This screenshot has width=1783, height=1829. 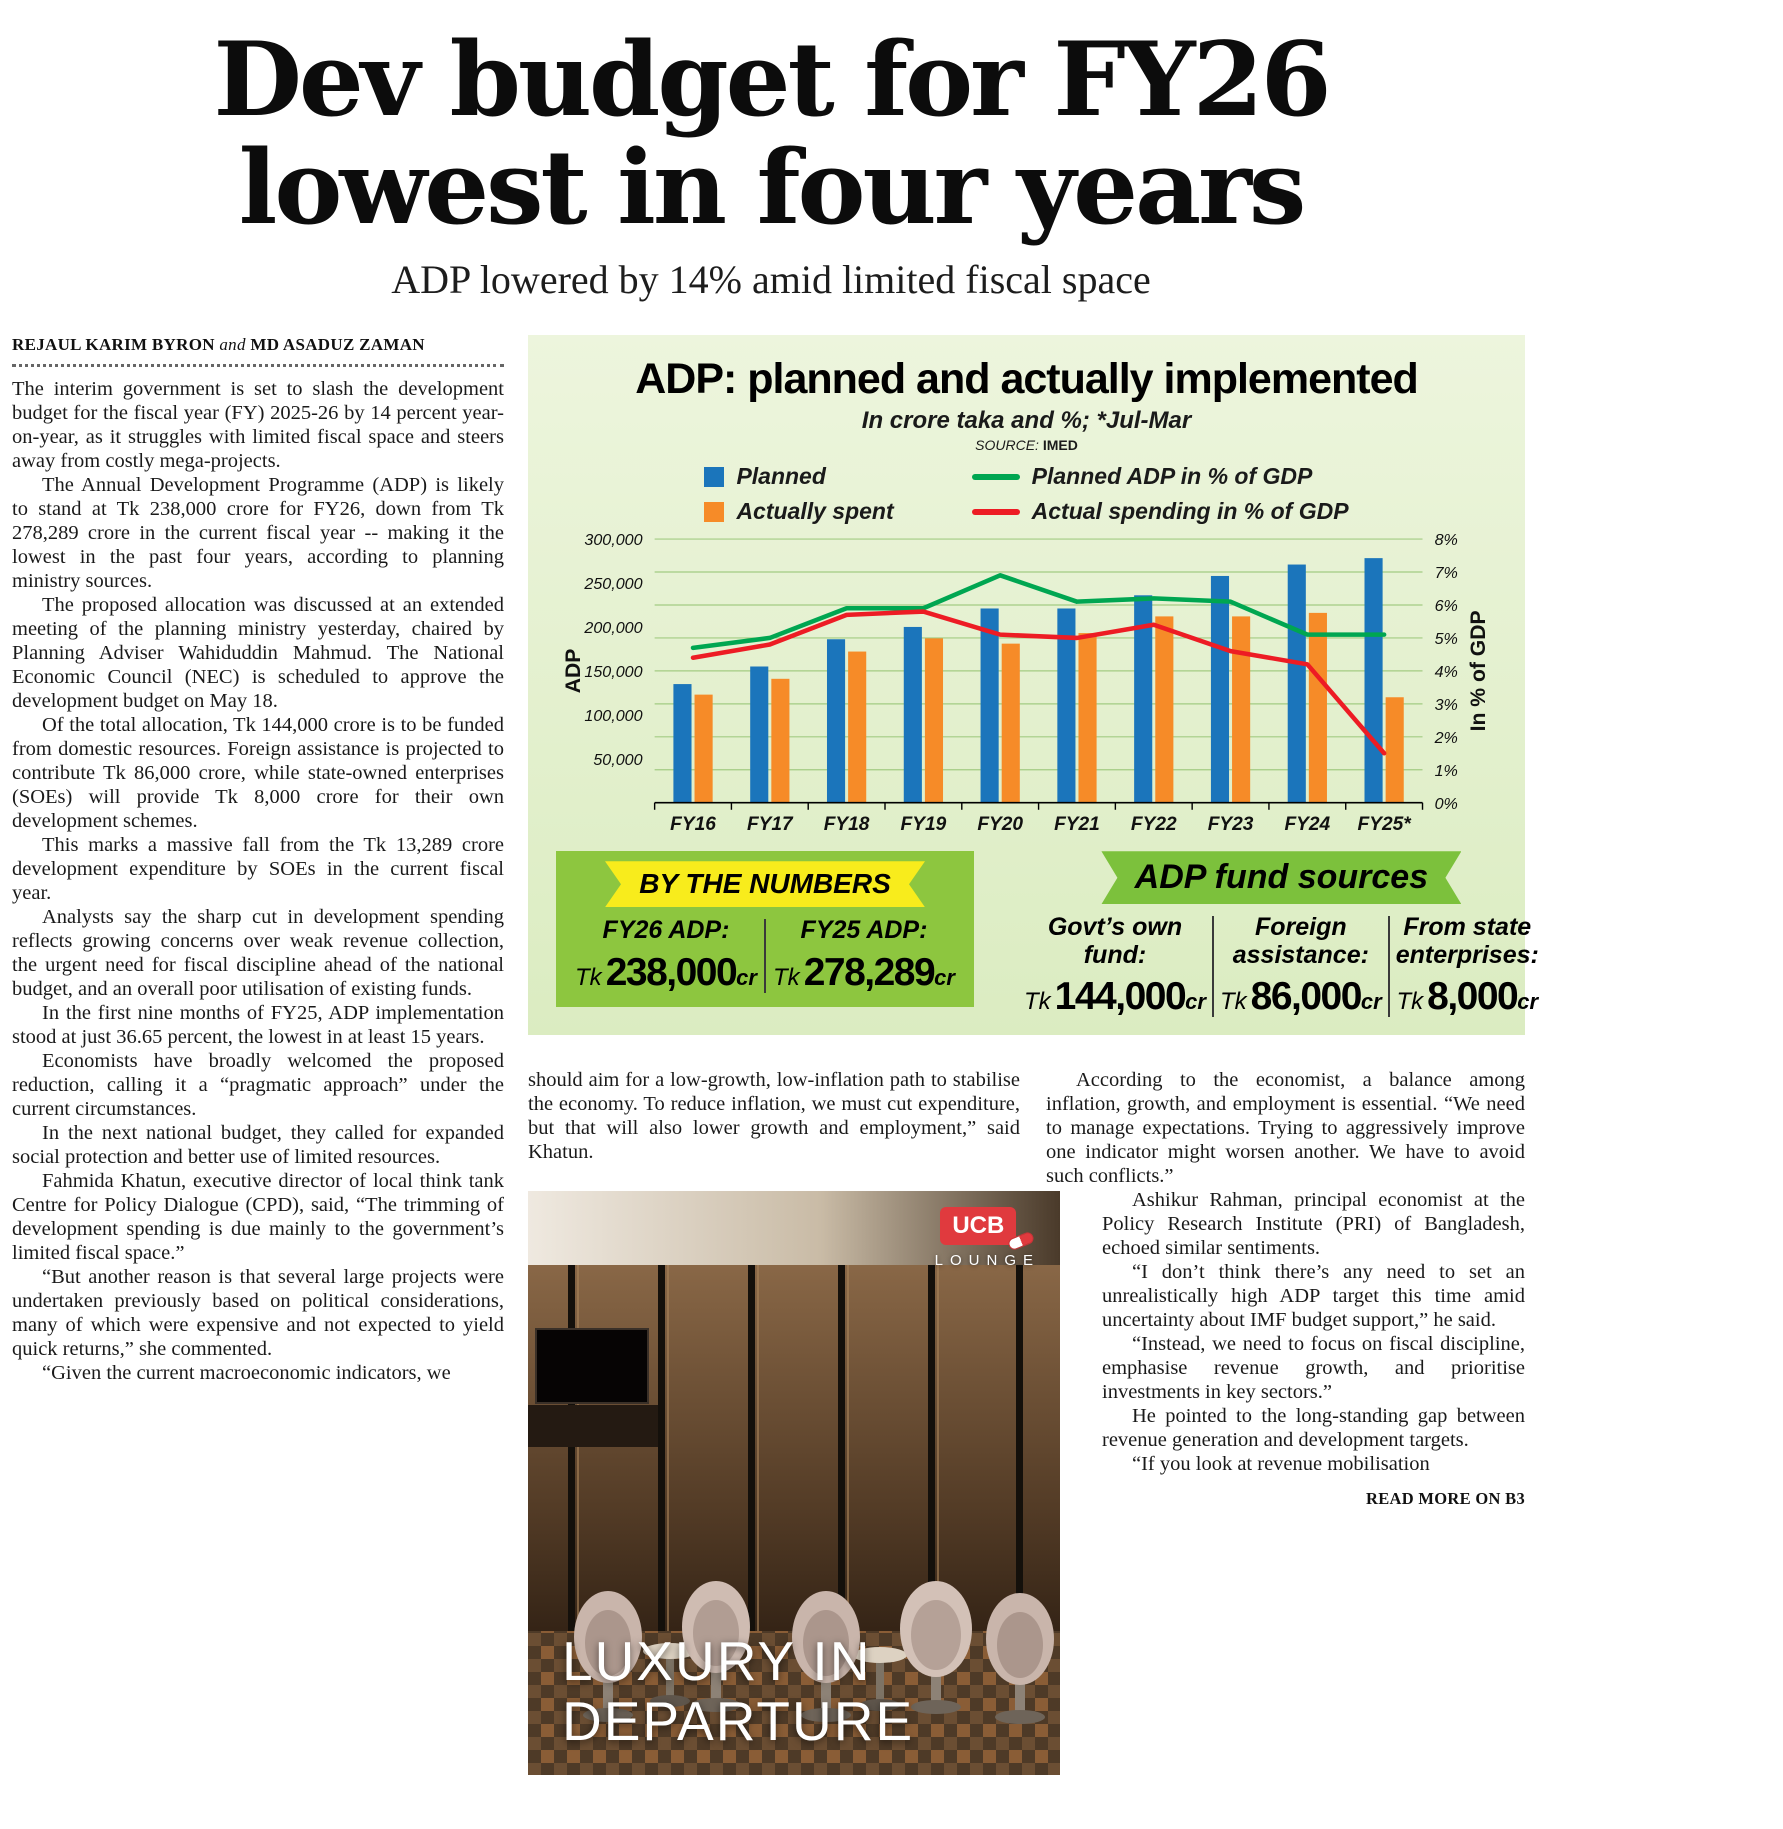 I want to click on bar-planned-FY16, so click(x=682, y=743).